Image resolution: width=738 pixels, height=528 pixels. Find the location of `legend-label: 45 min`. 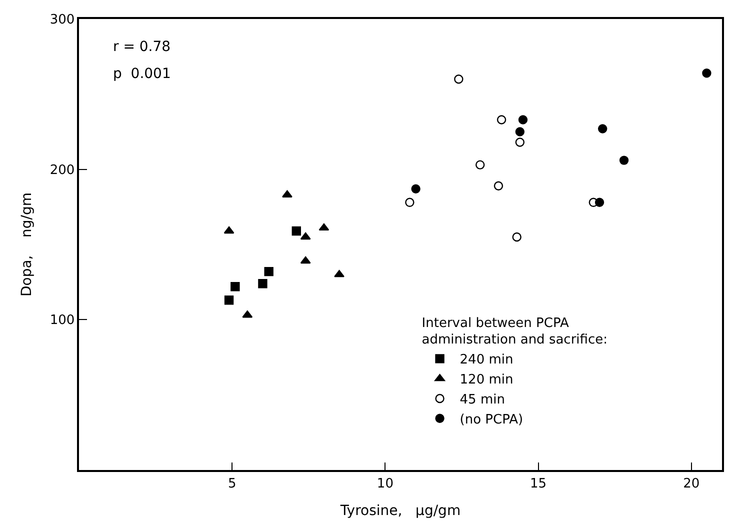

legend-label: 45 min is located at coordinates (482, 400).